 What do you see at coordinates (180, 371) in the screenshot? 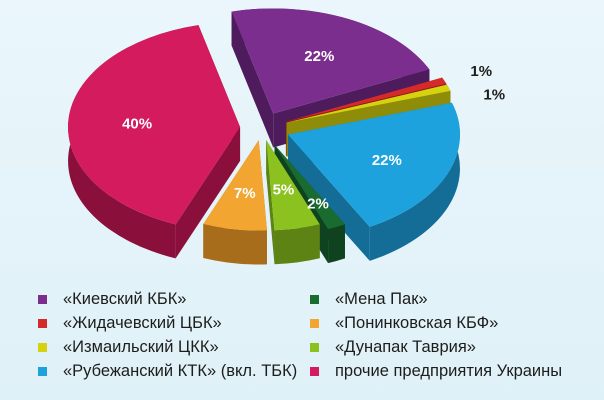
I see `legend-label: «Рубежанский КТК» (вкл. ТБК)` at bounding box center [180, 371].